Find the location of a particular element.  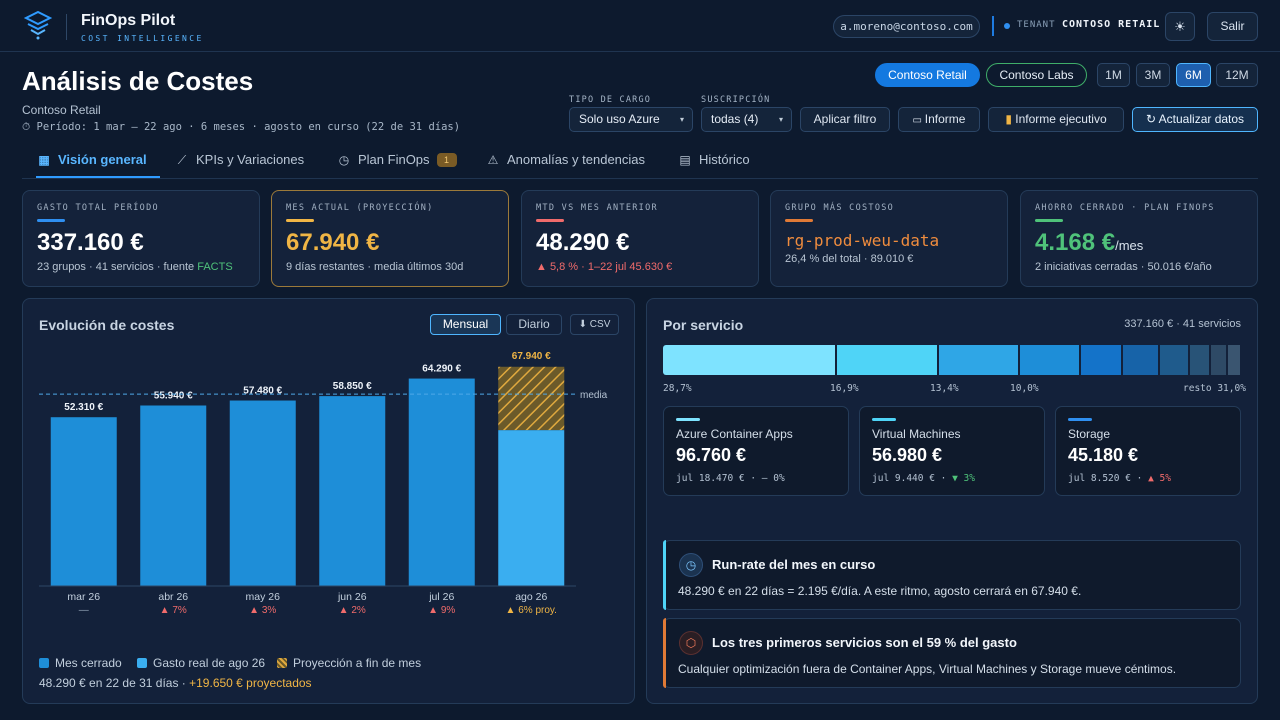

service-sub-text: jul 8.520 € · is located at coordinates (1108, 478).